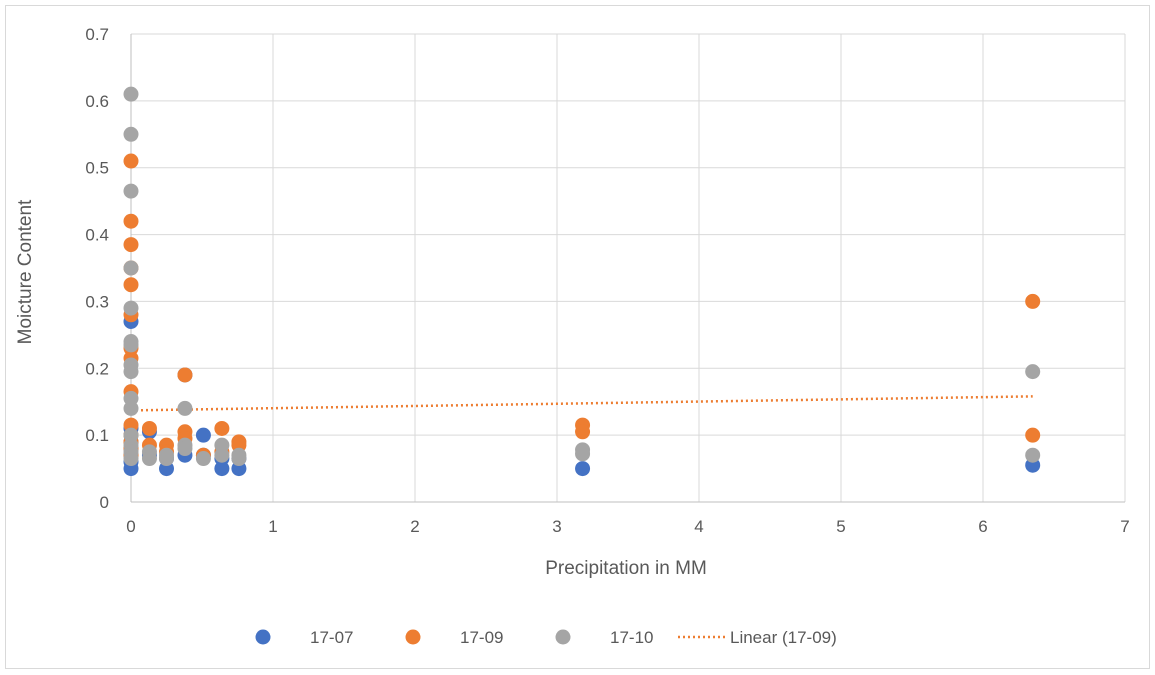 This screenshot has width=1155, height=675. What do you see at coordinates (546, 637) in the screenshot?
I see `legend: 17-07 17-09 17-10 Linear (17-09)` at bounding box center [546, 637].